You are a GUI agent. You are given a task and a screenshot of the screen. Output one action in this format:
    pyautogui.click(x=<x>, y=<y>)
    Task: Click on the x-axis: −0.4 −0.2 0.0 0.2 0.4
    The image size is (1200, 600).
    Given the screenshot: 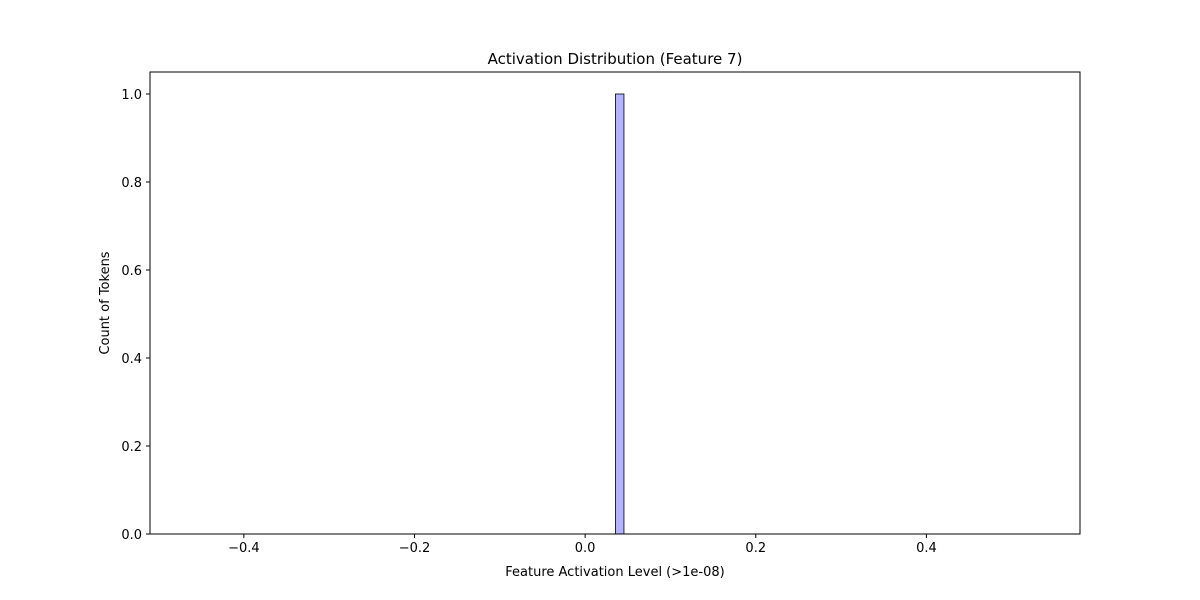 What is the action you would take?
    pyautogui.click(x=582, y=545)
    